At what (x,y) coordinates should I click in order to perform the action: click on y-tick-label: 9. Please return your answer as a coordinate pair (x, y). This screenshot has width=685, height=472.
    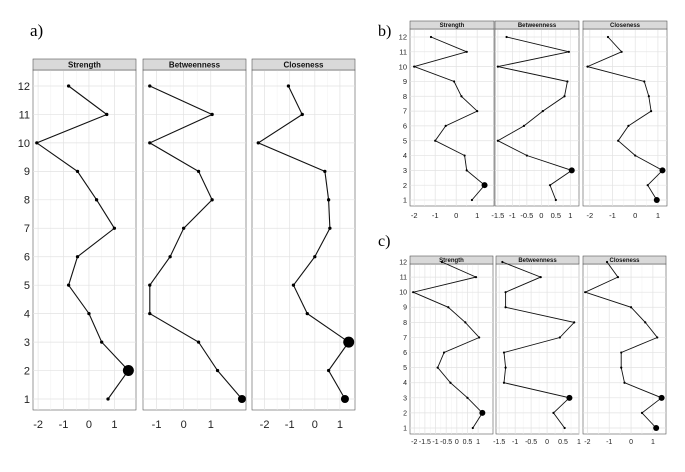
    Looking at the image, I should click on (27, 172).